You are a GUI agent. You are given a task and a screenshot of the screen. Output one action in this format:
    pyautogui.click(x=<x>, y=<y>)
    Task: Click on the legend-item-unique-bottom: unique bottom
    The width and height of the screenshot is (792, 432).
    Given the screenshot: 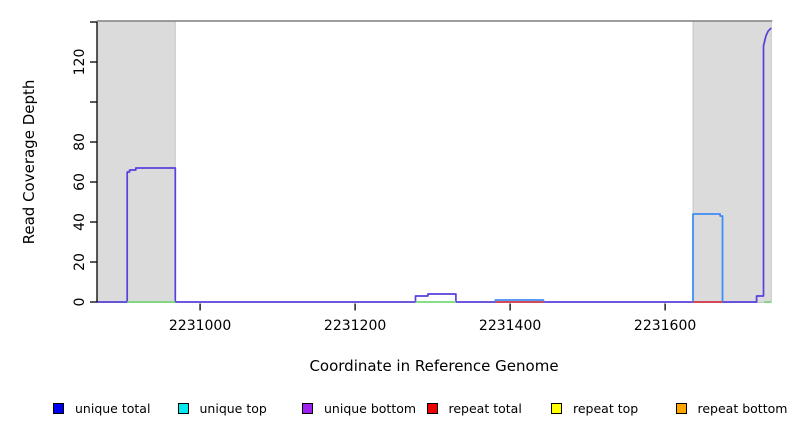 What is the action you would take?
    pyautogui.click(x=359, y=408)
    